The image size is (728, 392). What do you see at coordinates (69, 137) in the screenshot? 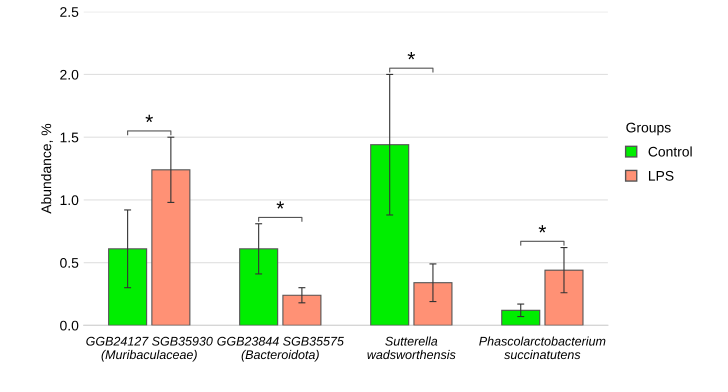
I see `y-tick-label: 1.5` at bounding box center [69, 137].